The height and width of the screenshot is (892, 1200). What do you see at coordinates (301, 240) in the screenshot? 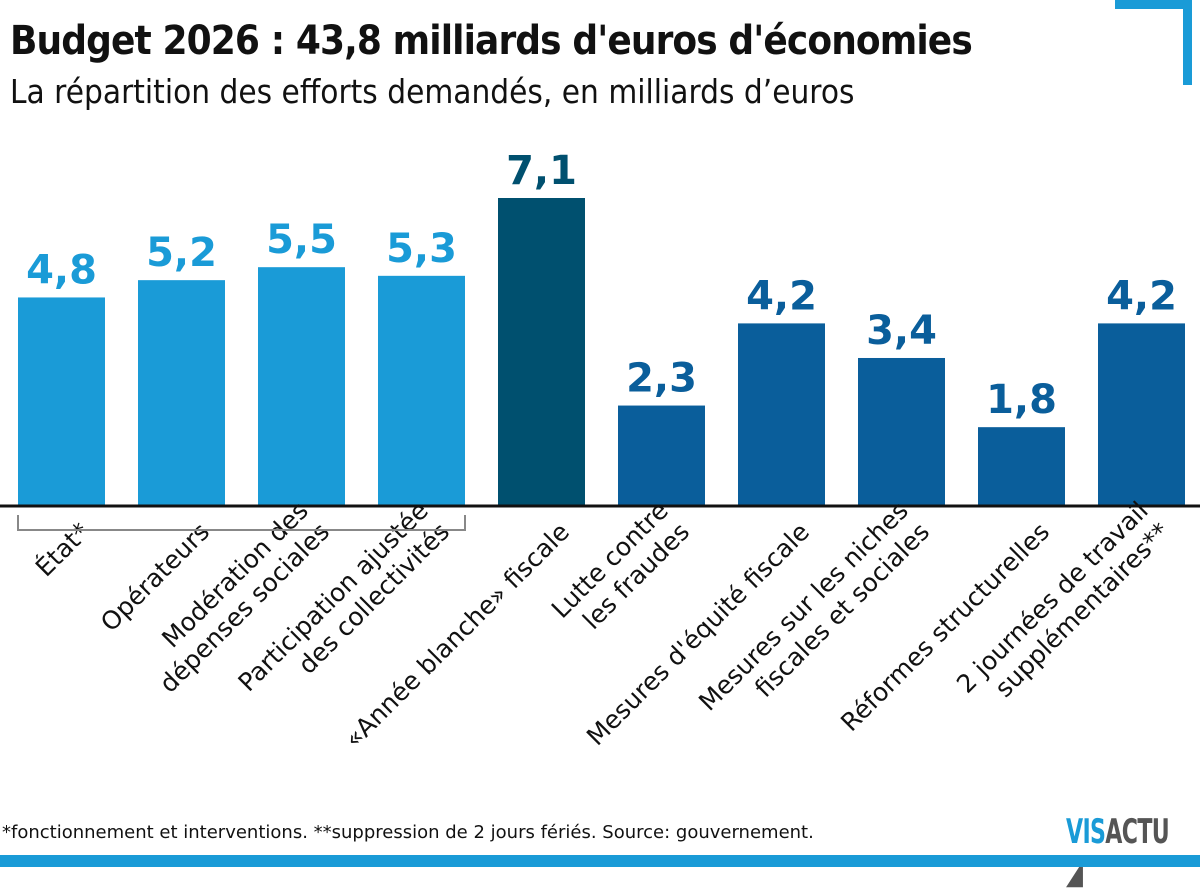
I see `data-label: 5,5` at bounding box center [301, 240].